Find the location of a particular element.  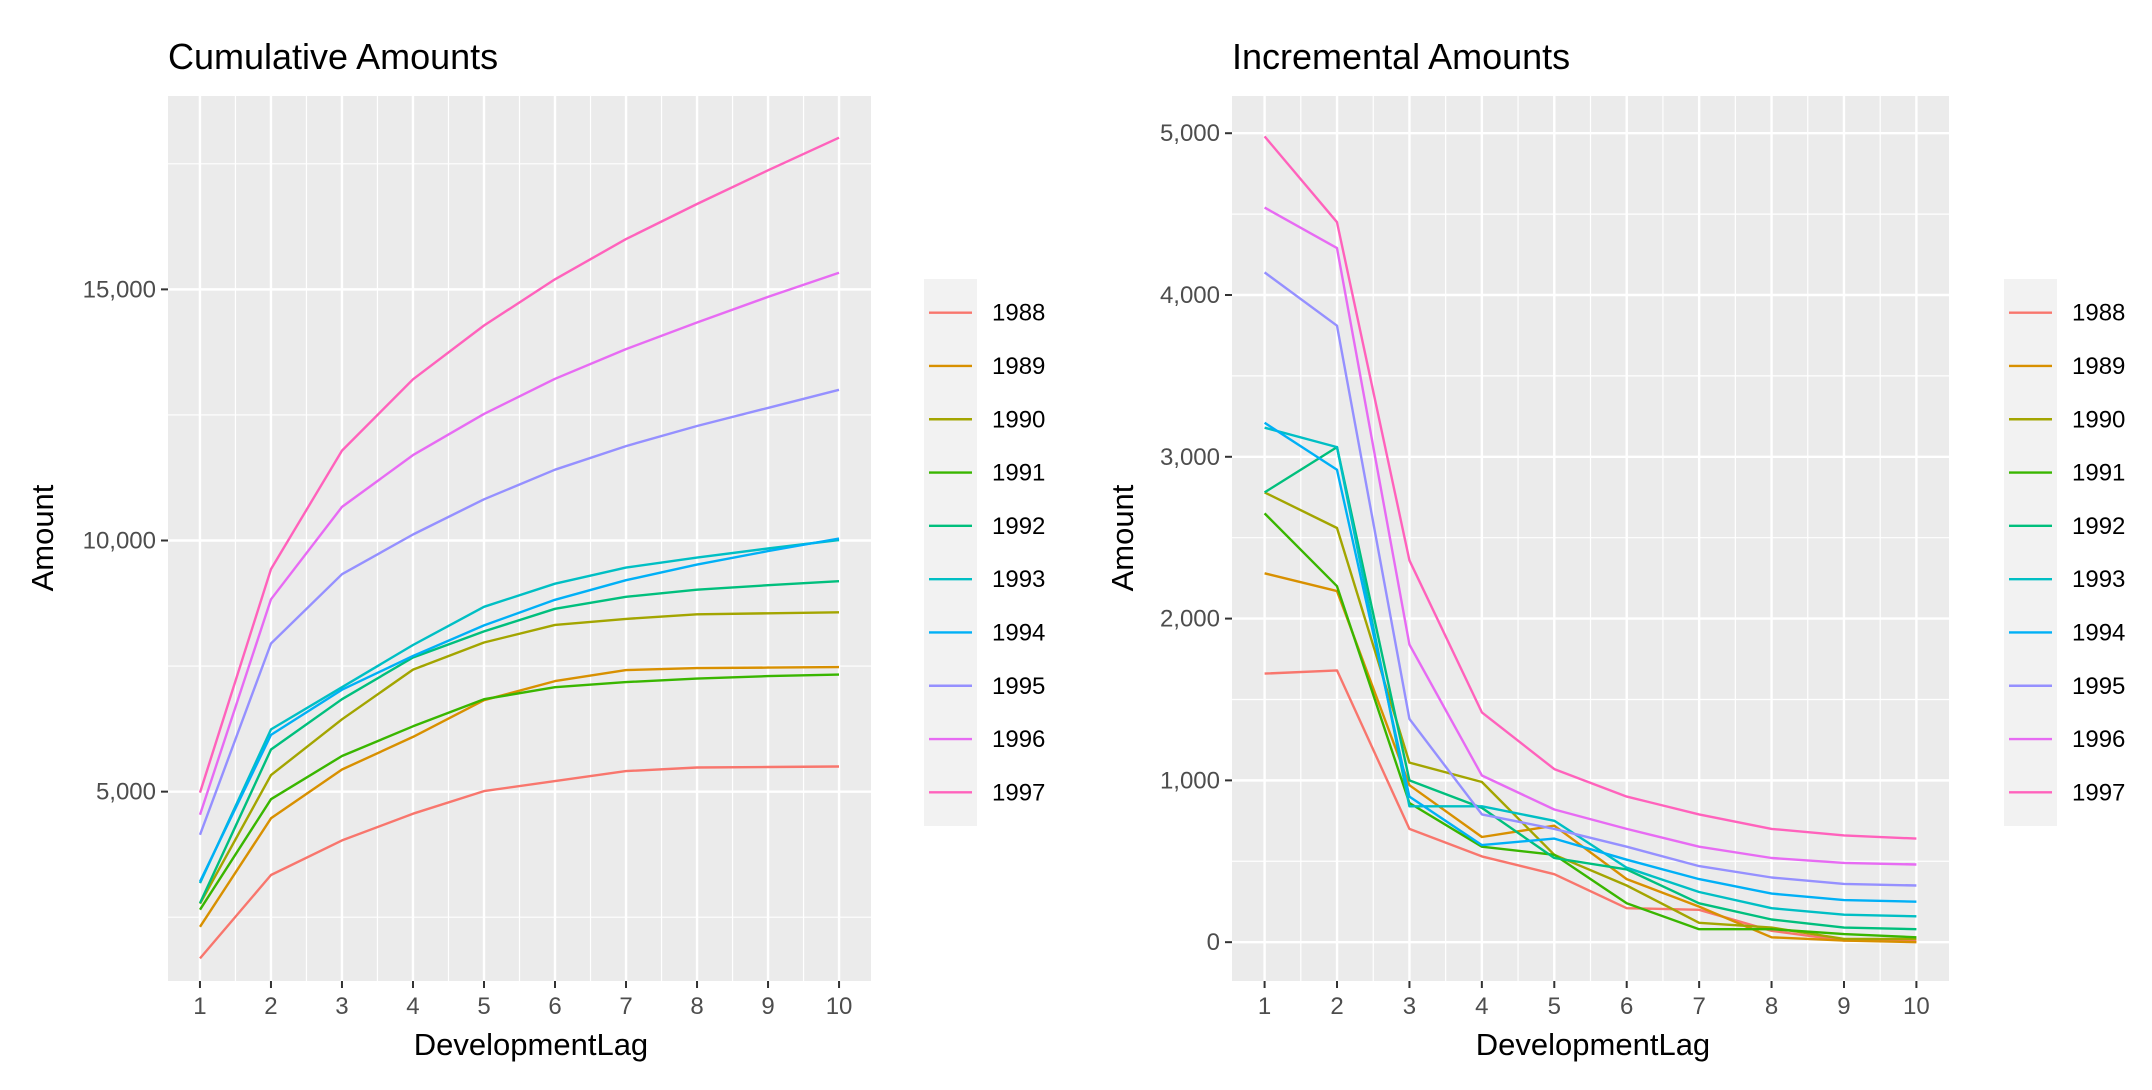

y-tick-label: 15,000 is located at coordinates (119, 289).